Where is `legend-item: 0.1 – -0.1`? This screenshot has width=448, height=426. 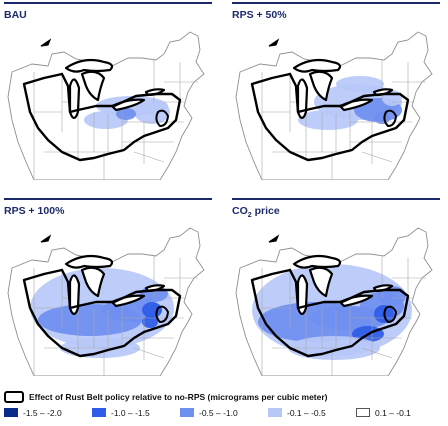
legend-item: 0.1 – -0.1 is located at coordinates (383, 413).